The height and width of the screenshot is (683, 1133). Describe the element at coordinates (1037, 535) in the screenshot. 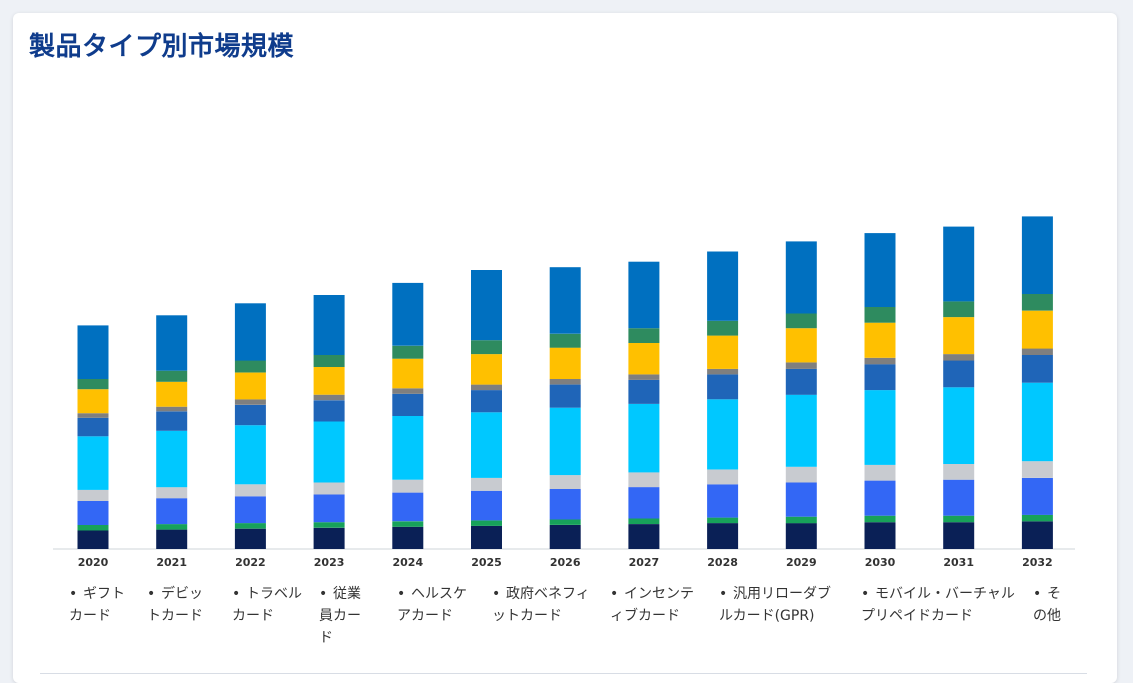

I see `bar-segment-2032-s0` at that location.